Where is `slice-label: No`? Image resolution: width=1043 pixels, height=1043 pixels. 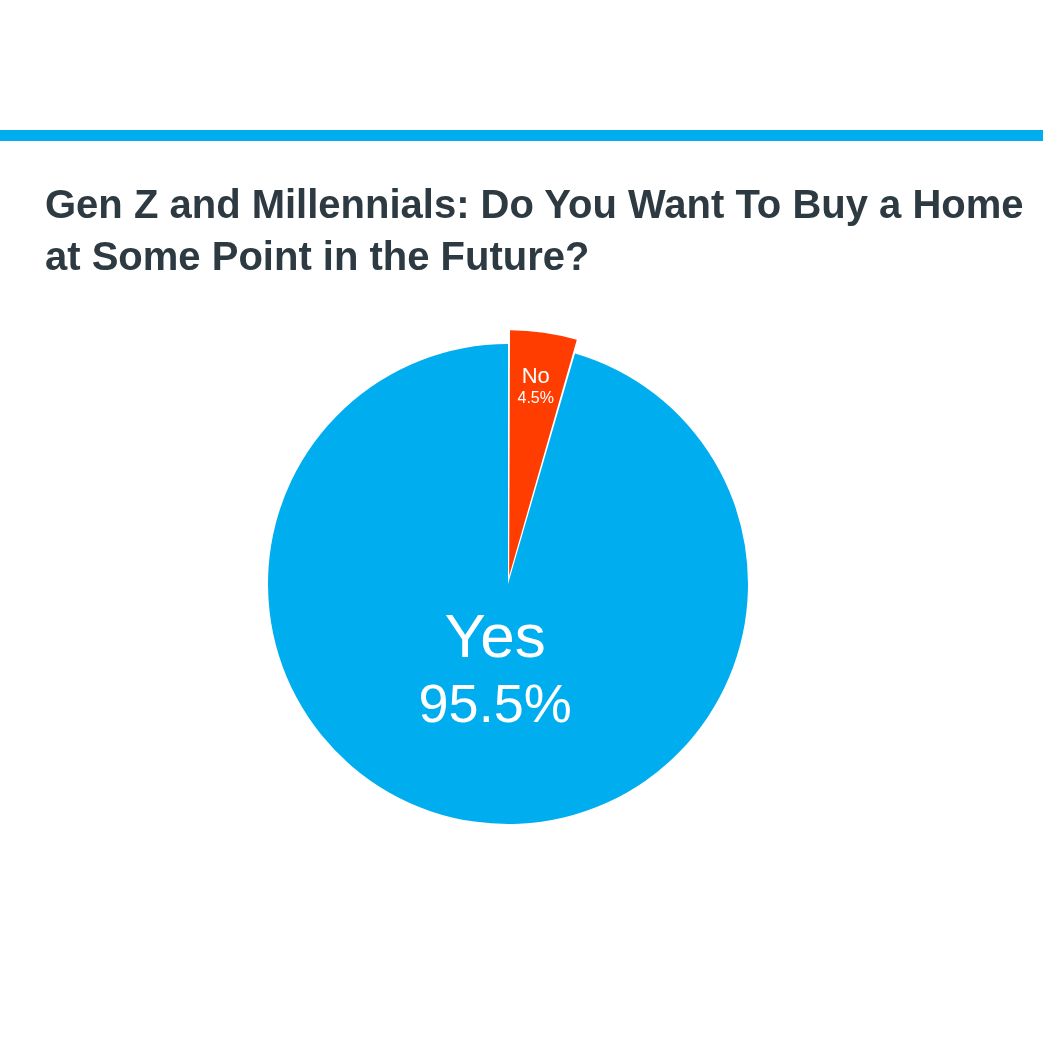
slice-label: No is located at coordinates (535, 376).